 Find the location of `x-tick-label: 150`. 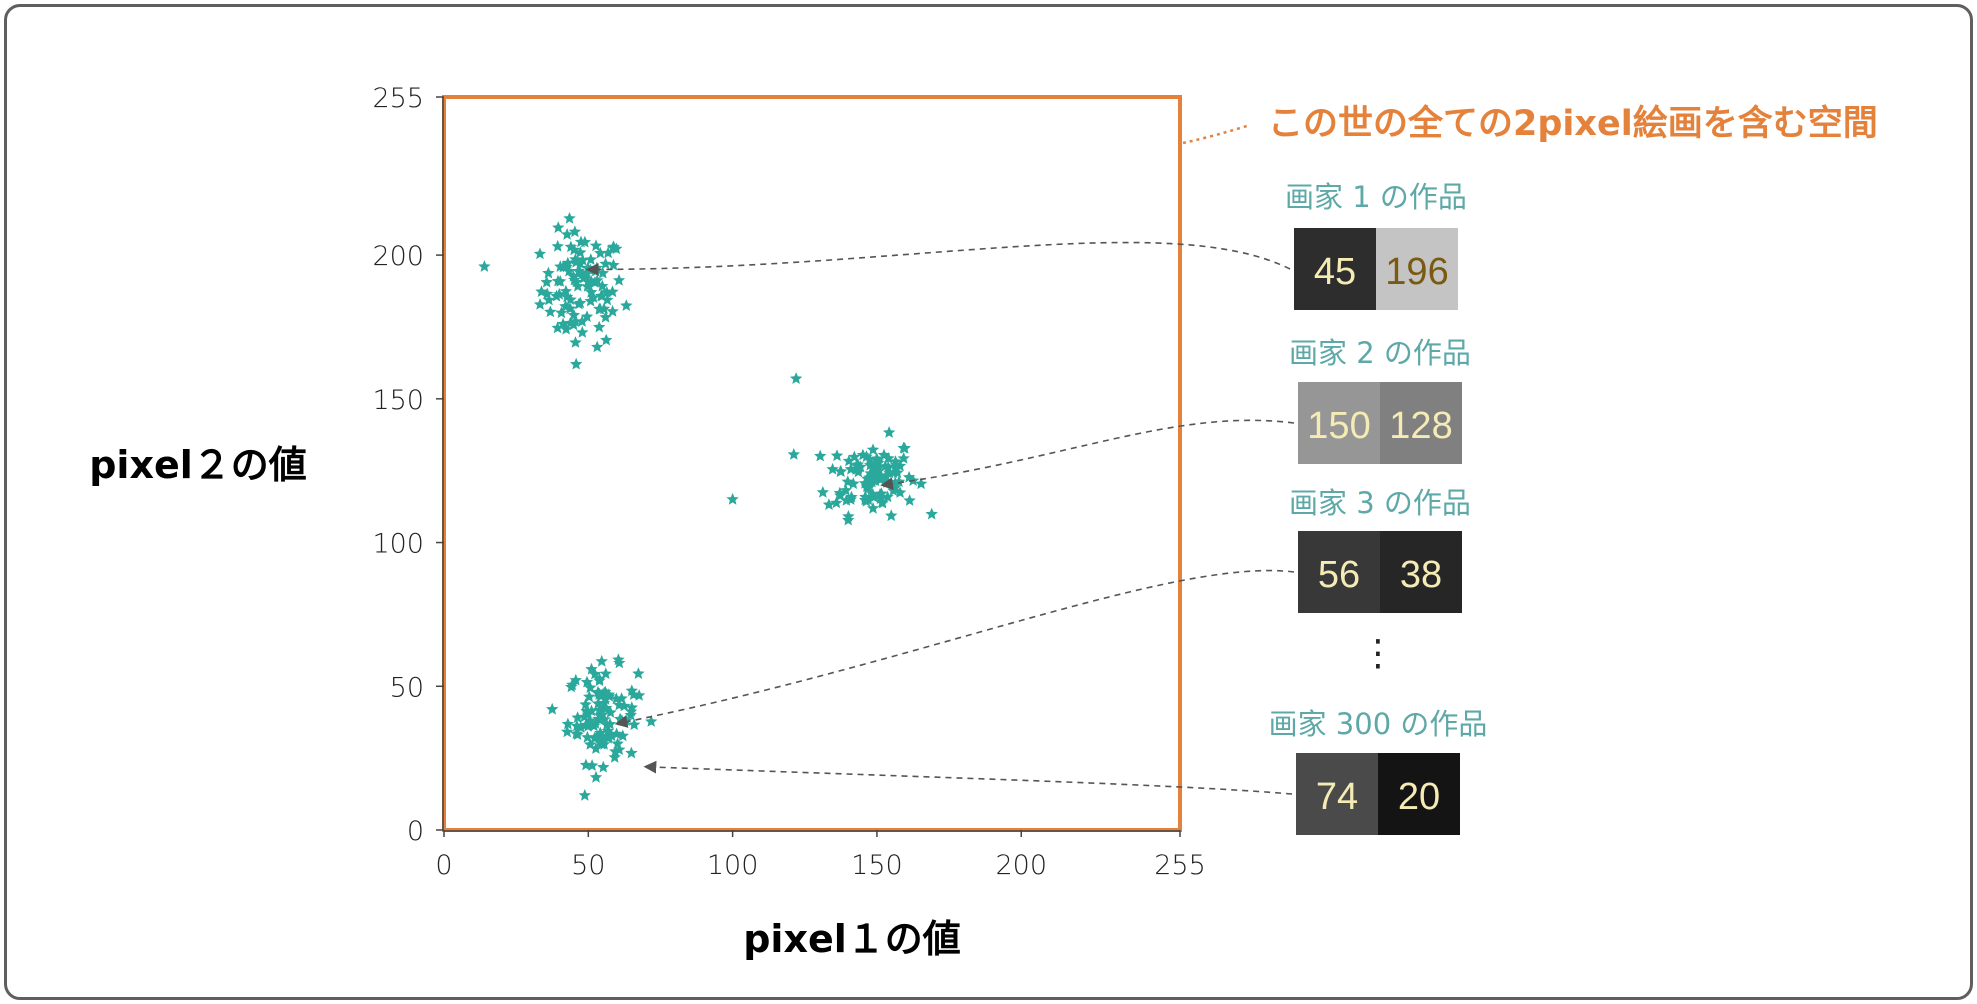

x-tick-label: 150 is located at coordinates (877, 865).